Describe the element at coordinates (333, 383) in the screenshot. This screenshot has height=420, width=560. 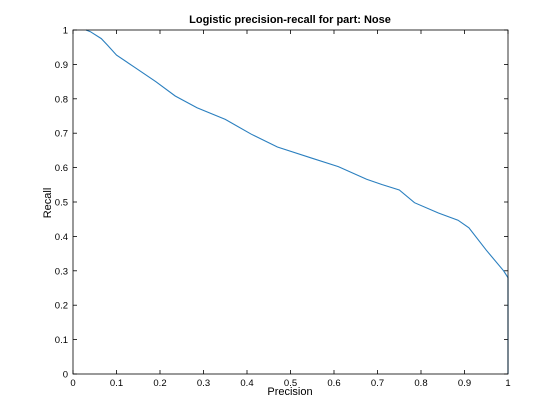
I see `x-tick-label: 0.6` at that location.